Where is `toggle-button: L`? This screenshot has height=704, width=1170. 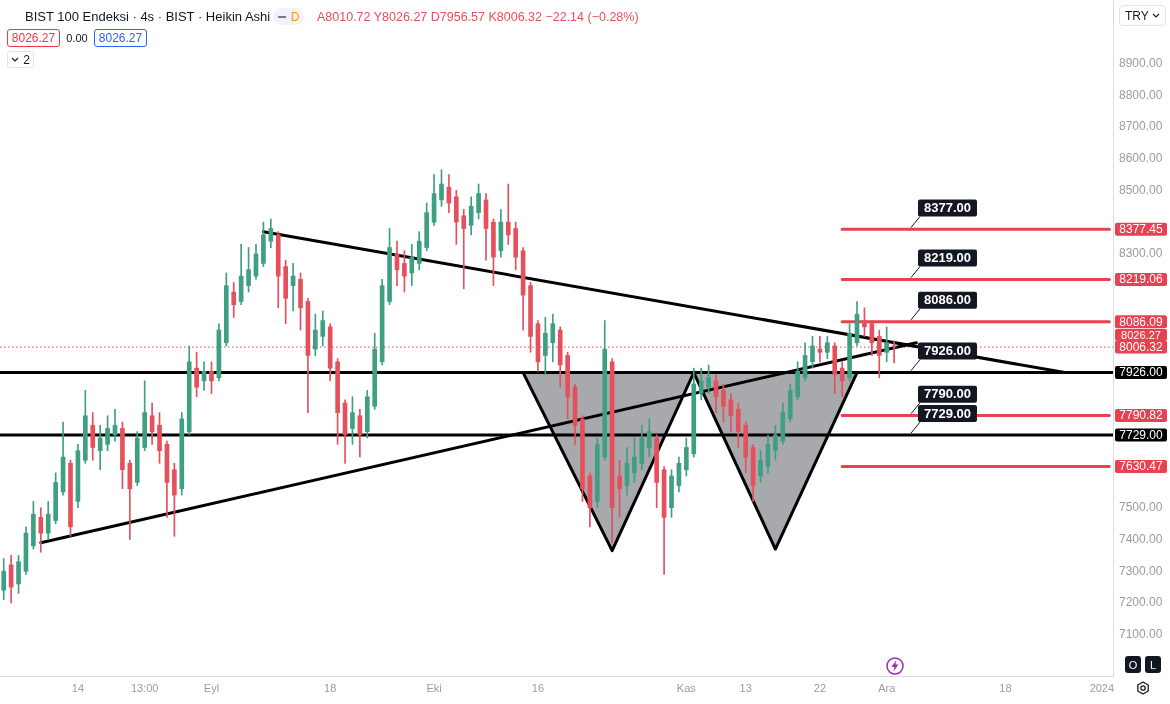 toggle-button: L is located at coordinates (1153, 664).